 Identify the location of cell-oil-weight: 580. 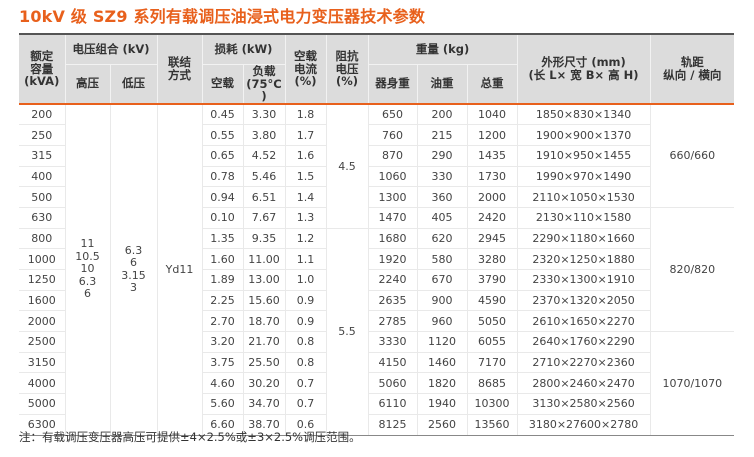
(442, 259).